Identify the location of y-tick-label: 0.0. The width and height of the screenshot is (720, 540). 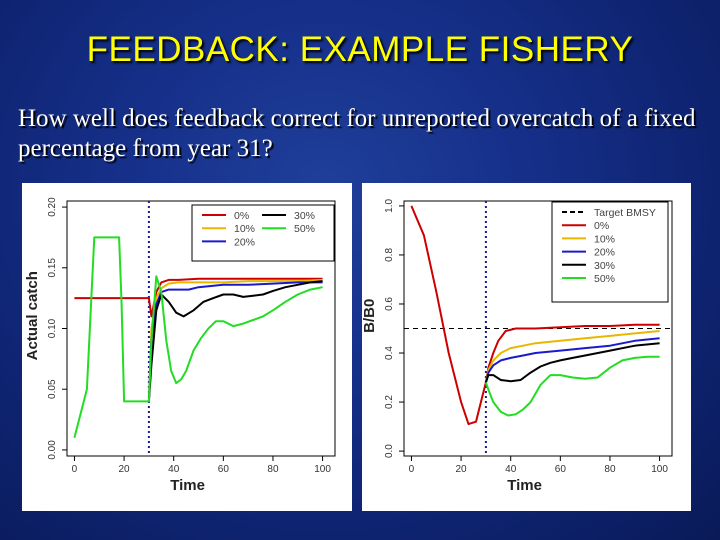
(389, 451).